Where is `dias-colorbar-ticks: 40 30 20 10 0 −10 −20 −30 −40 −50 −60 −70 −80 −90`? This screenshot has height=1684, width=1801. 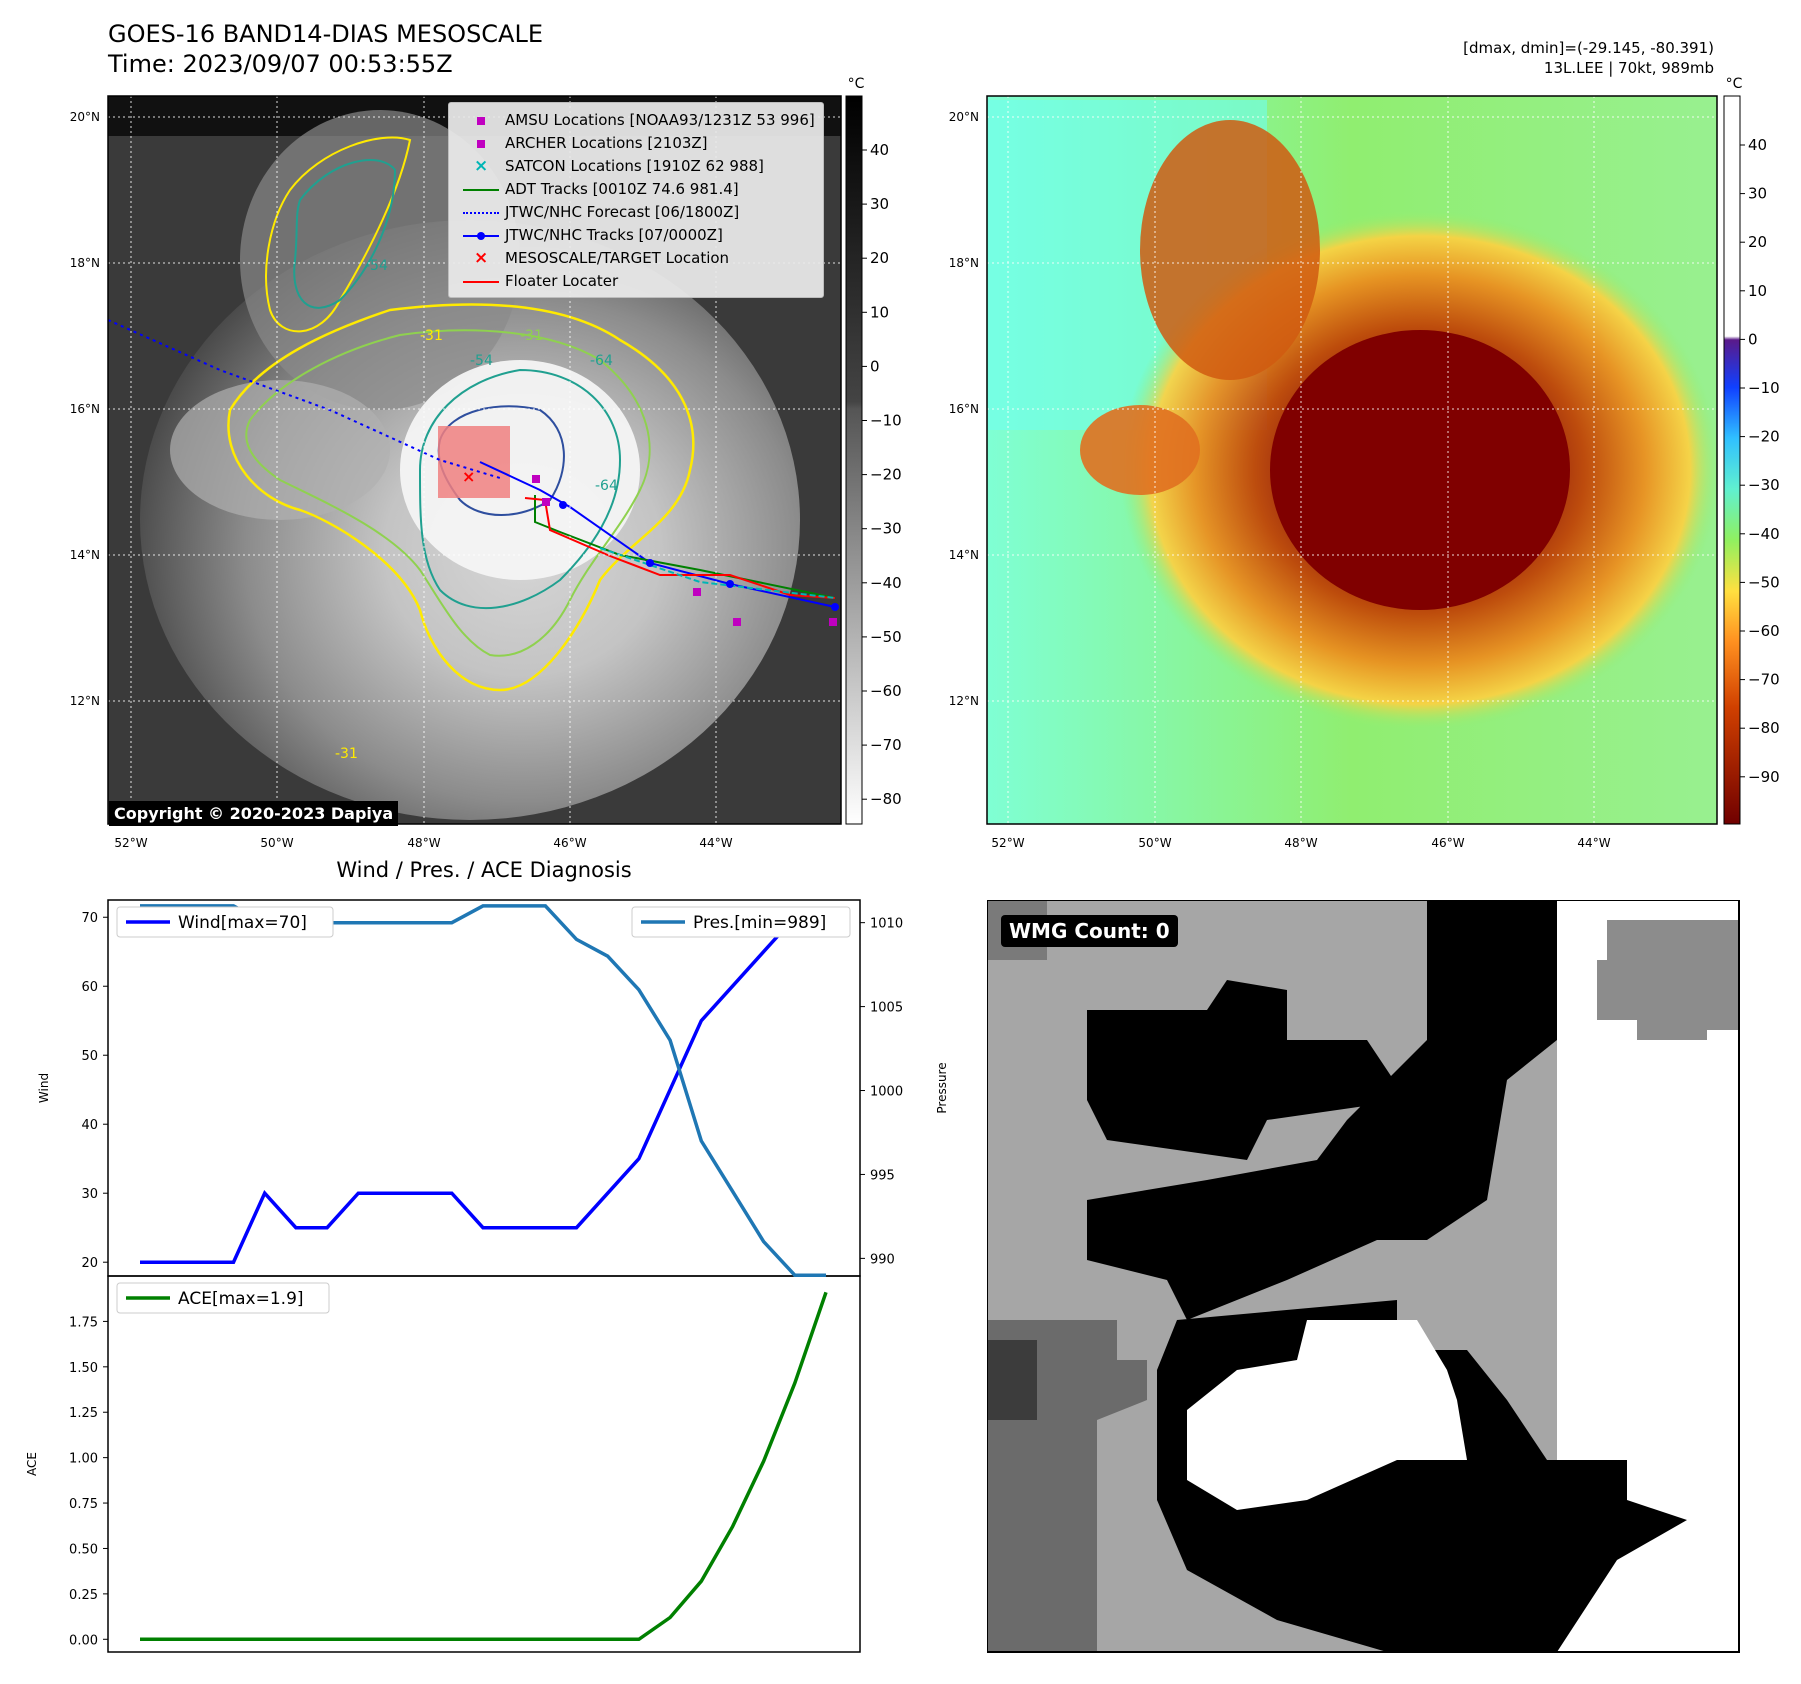 dias-colorbar-ticks: 40 30 20 10 0 −10 −20 −30 −40 −50 −60 −70 −80 −90 is located at coordinates (1760, 461).